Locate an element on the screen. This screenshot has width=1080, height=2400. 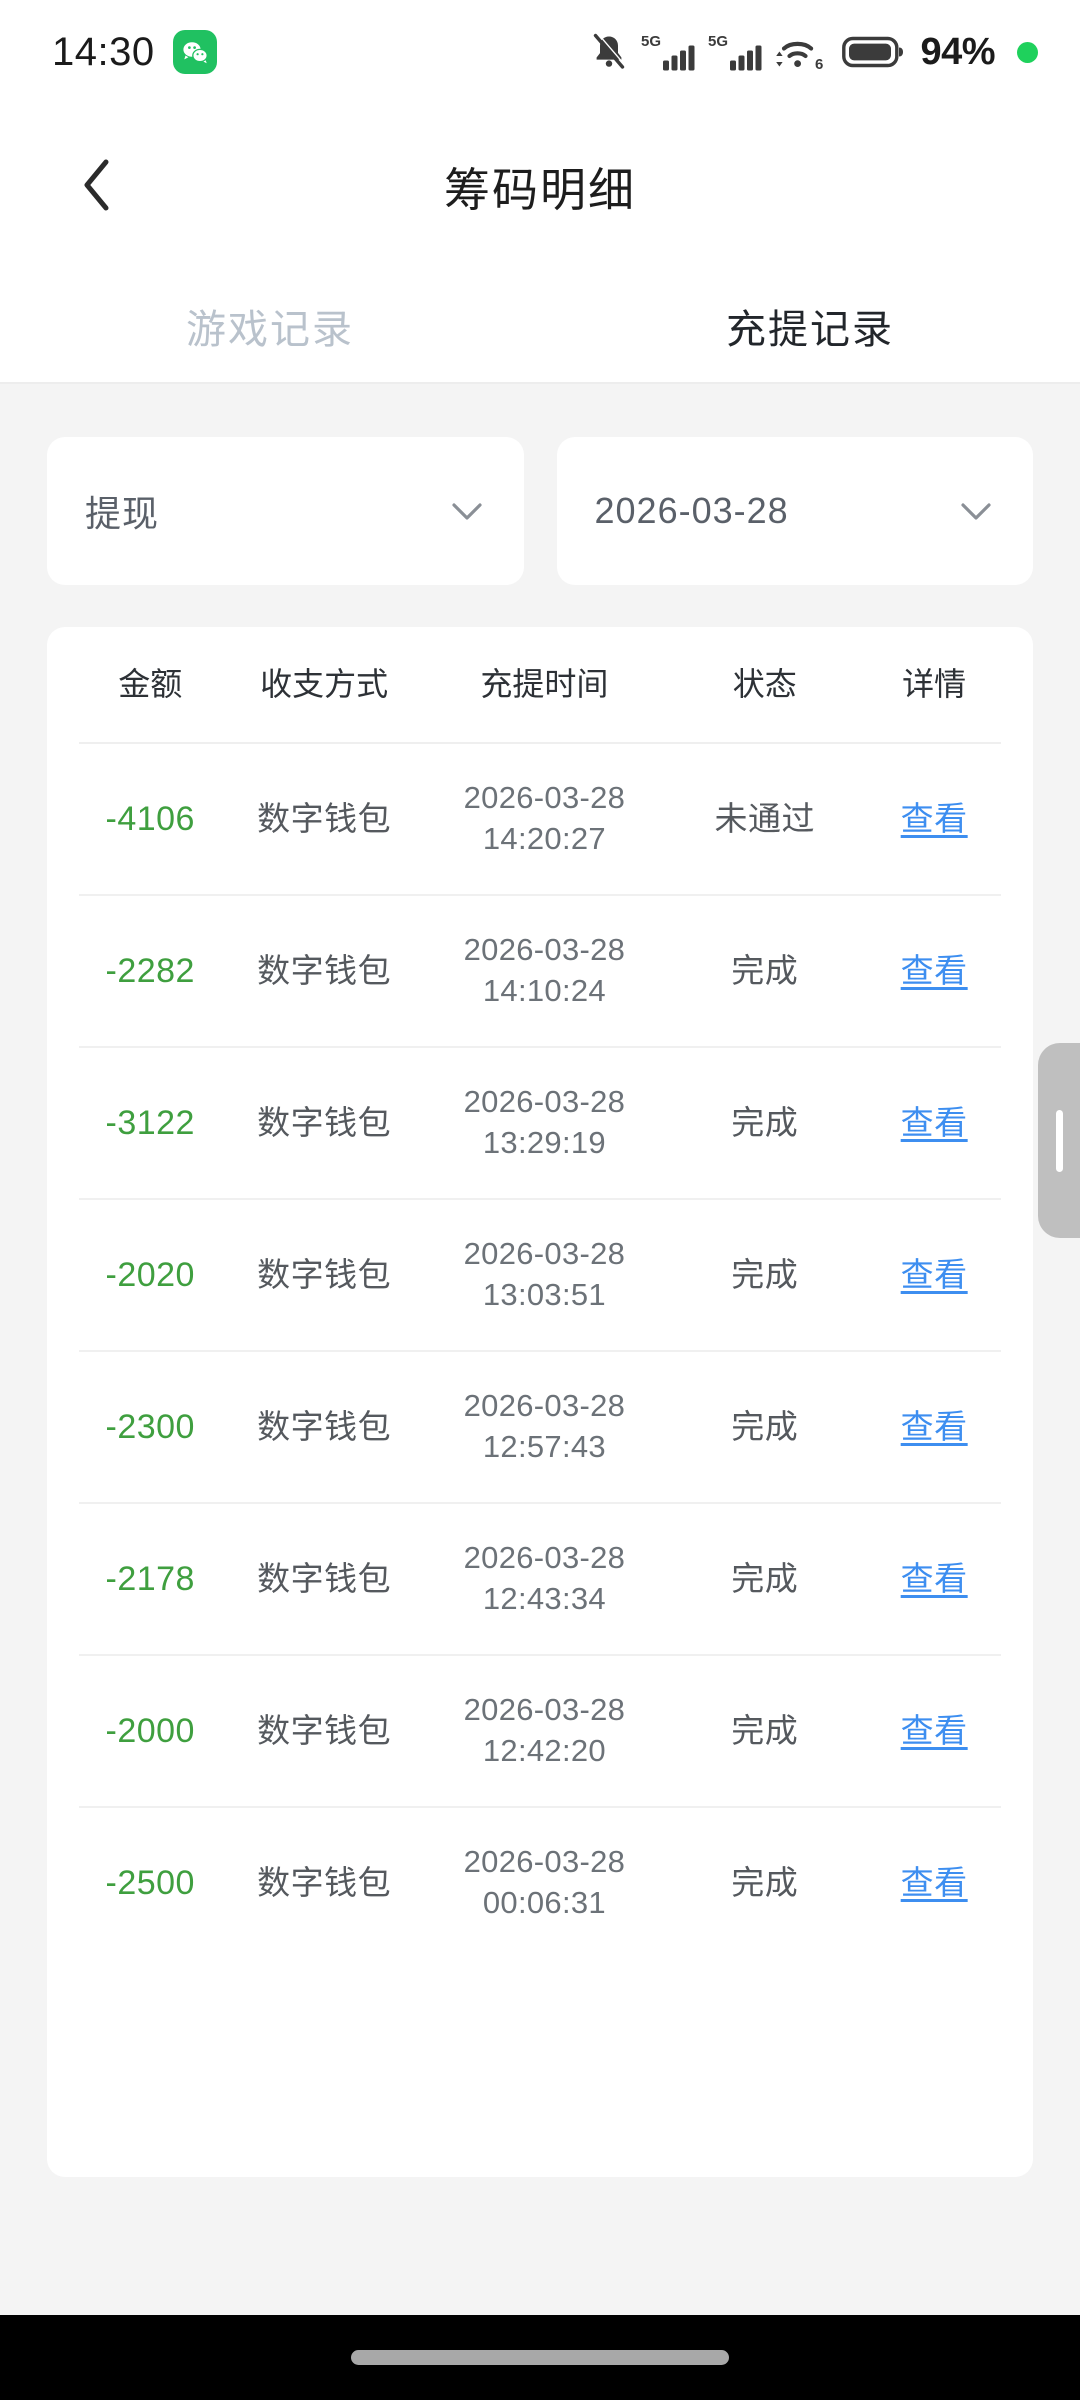
row-amount: -2500 is located at coordinates (150, 1882).